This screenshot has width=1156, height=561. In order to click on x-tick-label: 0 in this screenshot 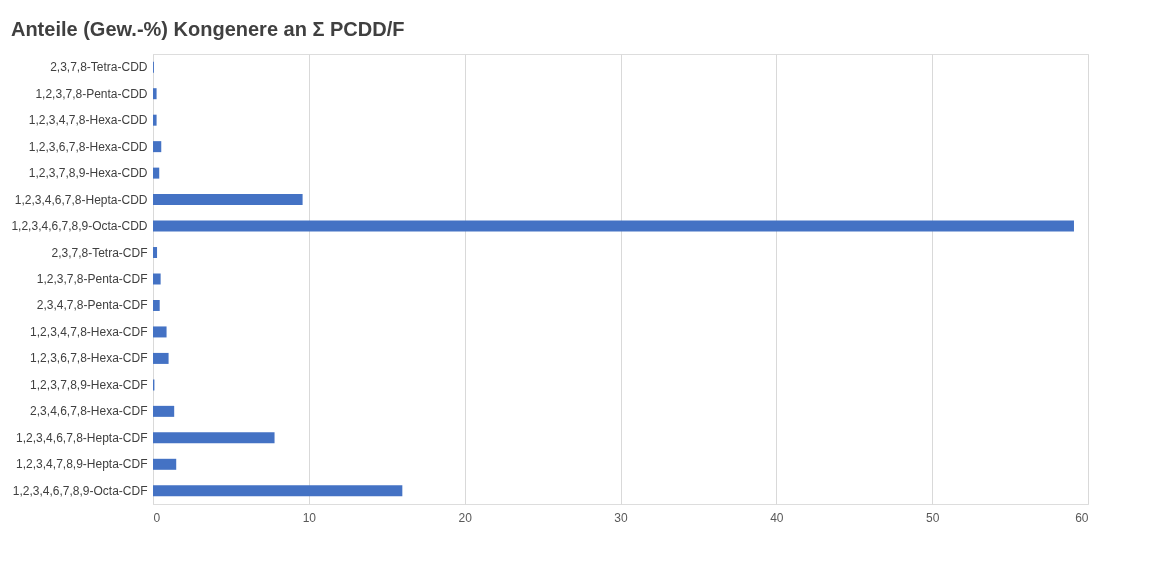, I will do `click(157, 517)`.